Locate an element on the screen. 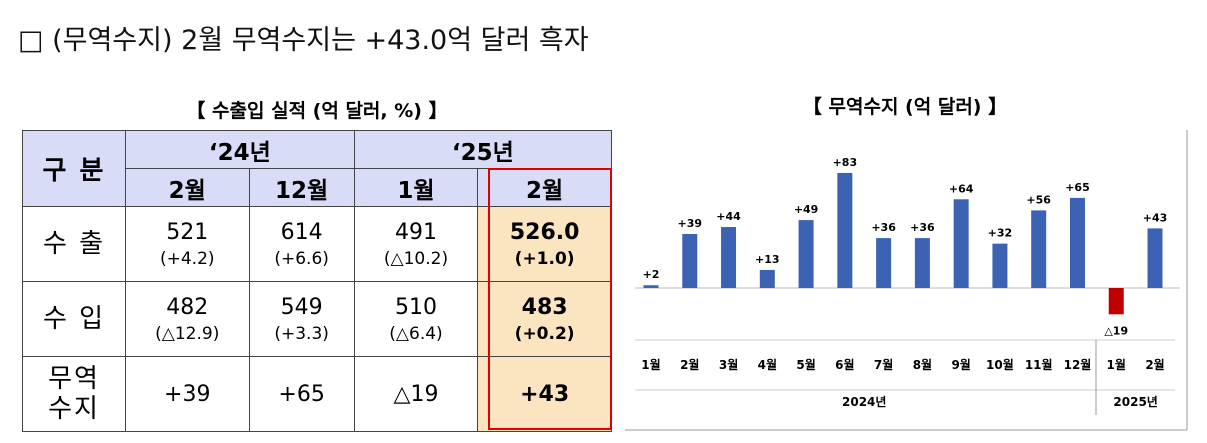  cell-change: (+1.0) is located at coordinates (544, 258).